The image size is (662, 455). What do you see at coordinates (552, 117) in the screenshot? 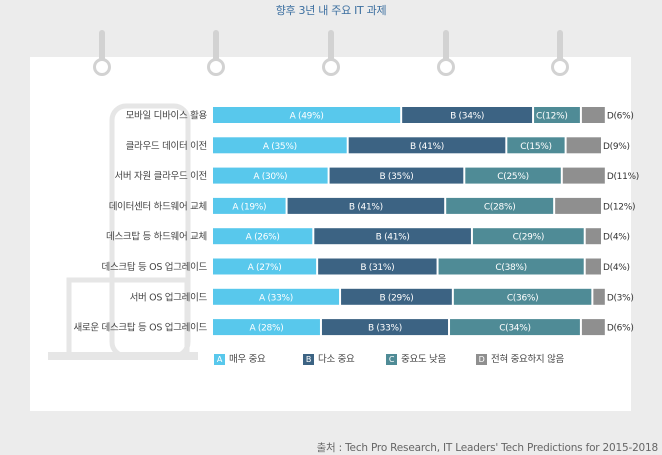
I see `bar-data-label: C(12%)` at bounding box center [552, 117].